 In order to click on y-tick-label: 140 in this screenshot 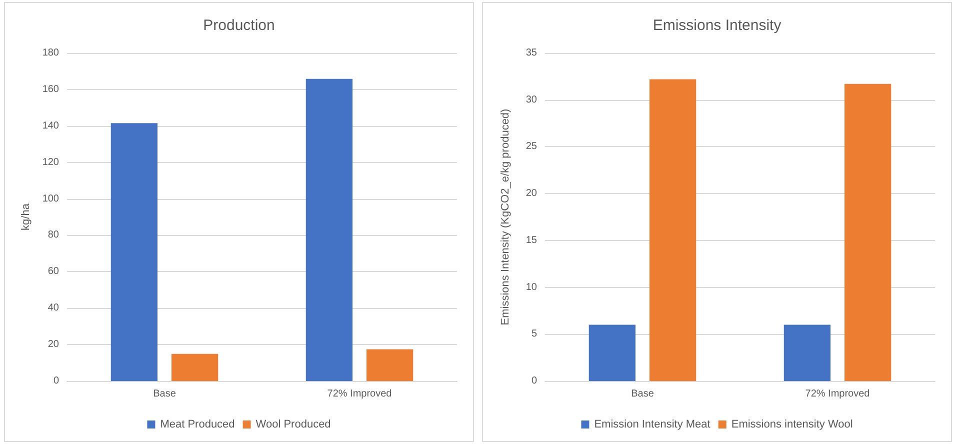, I will do `click(51, 126)`.